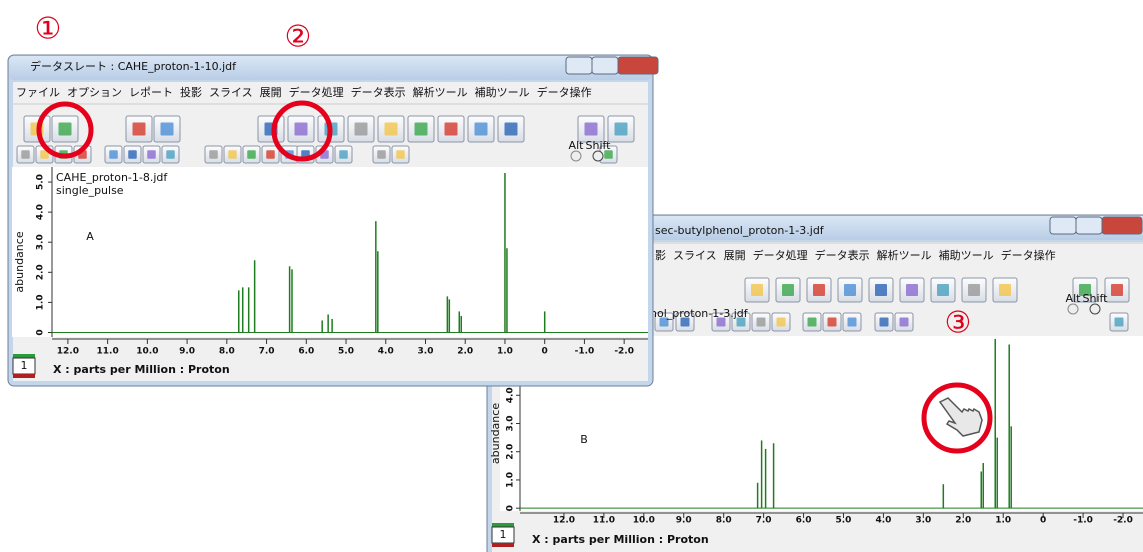  What do you see at coordinates (1123, 521) in the screenshot?
I see `x-tick-label: -2.0` at bounding box center [1123, 521].